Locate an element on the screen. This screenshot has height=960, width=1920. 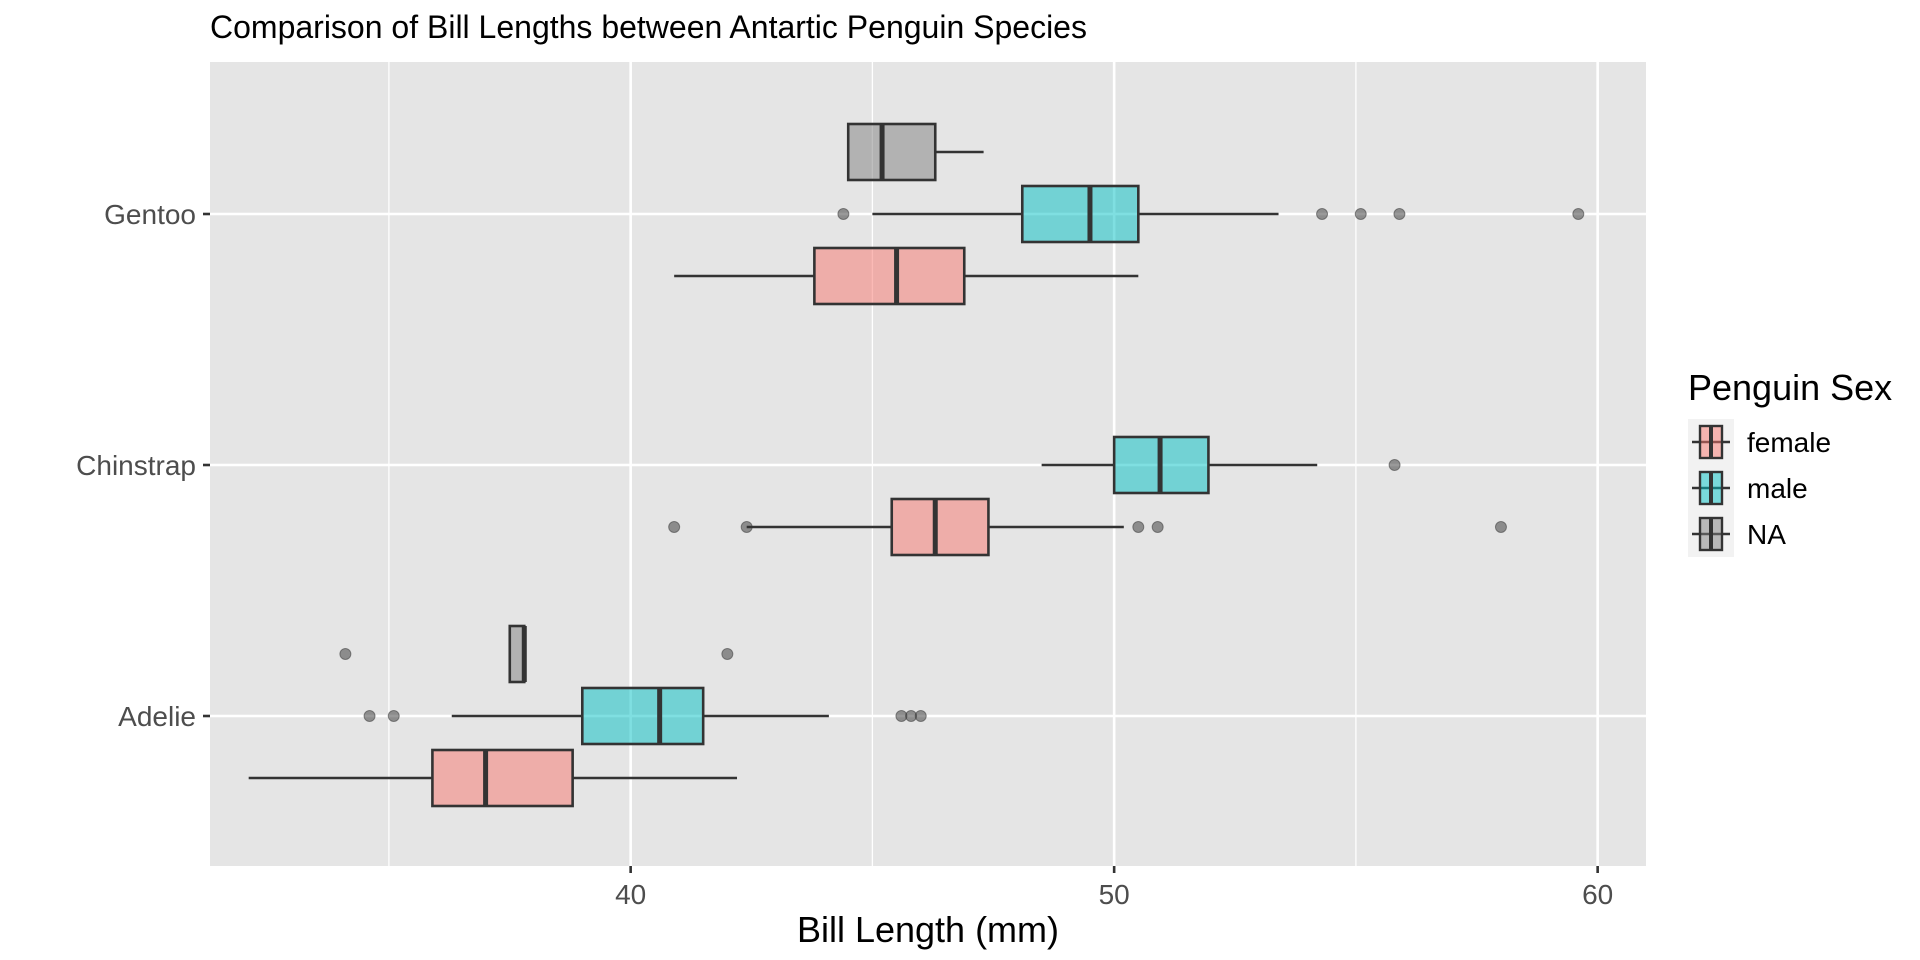
x-tick-label: 40 is located at coordinates (630, 894).